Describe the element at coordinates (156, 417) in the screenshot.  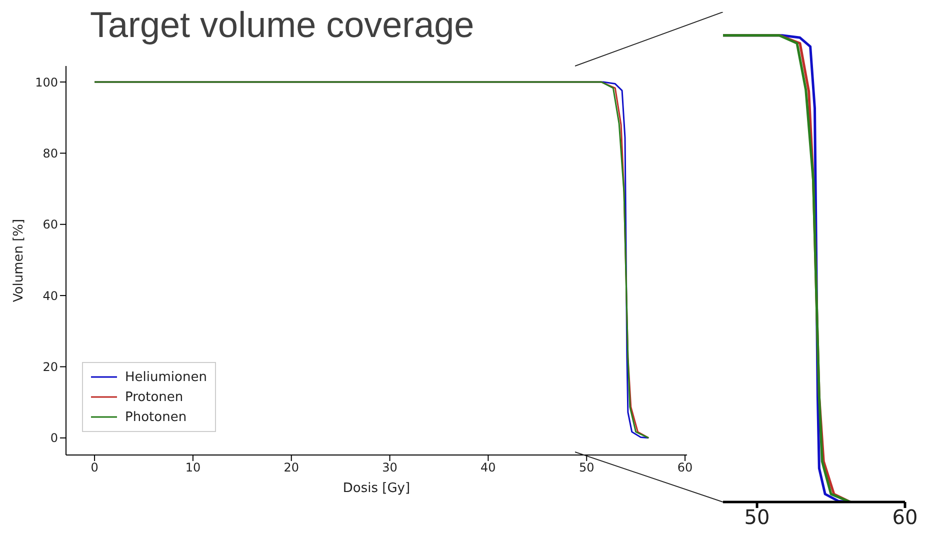
I see `legend-label: Photonen` at that location.